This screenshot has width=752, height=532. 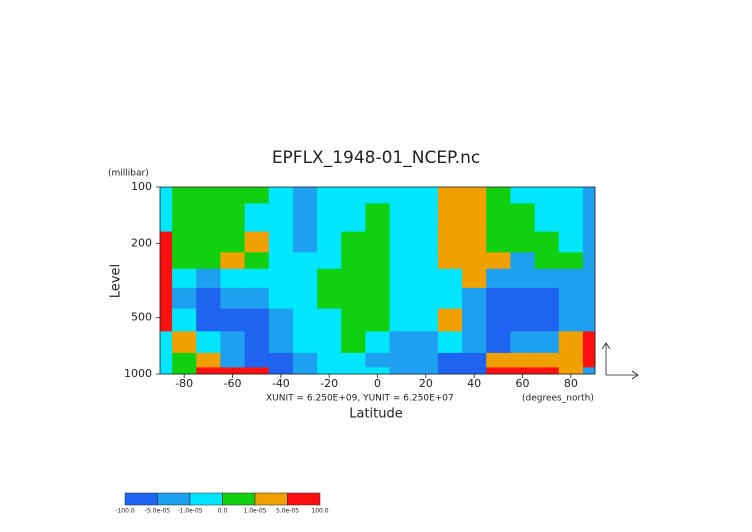 I want to click on y-tick-label: 100, so click(x=141, y=186).